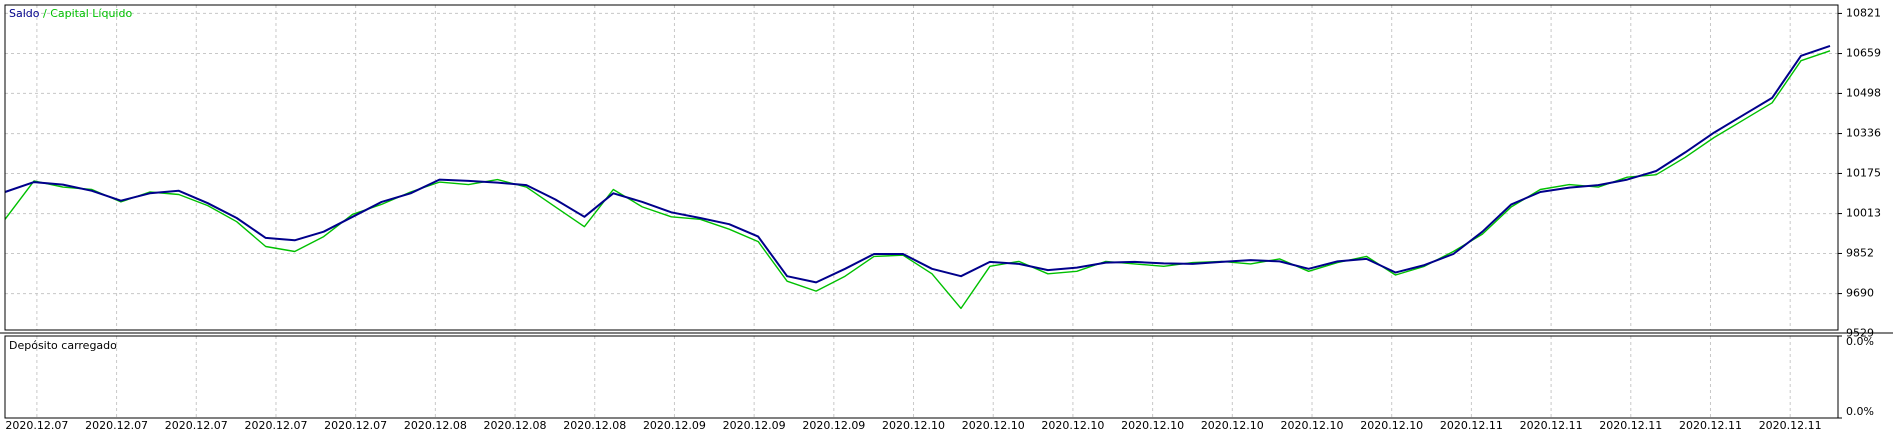 The width and height of the screenshot is (1893, 435). I want to click on y-tick-label: 10013, so click(1863, 213).